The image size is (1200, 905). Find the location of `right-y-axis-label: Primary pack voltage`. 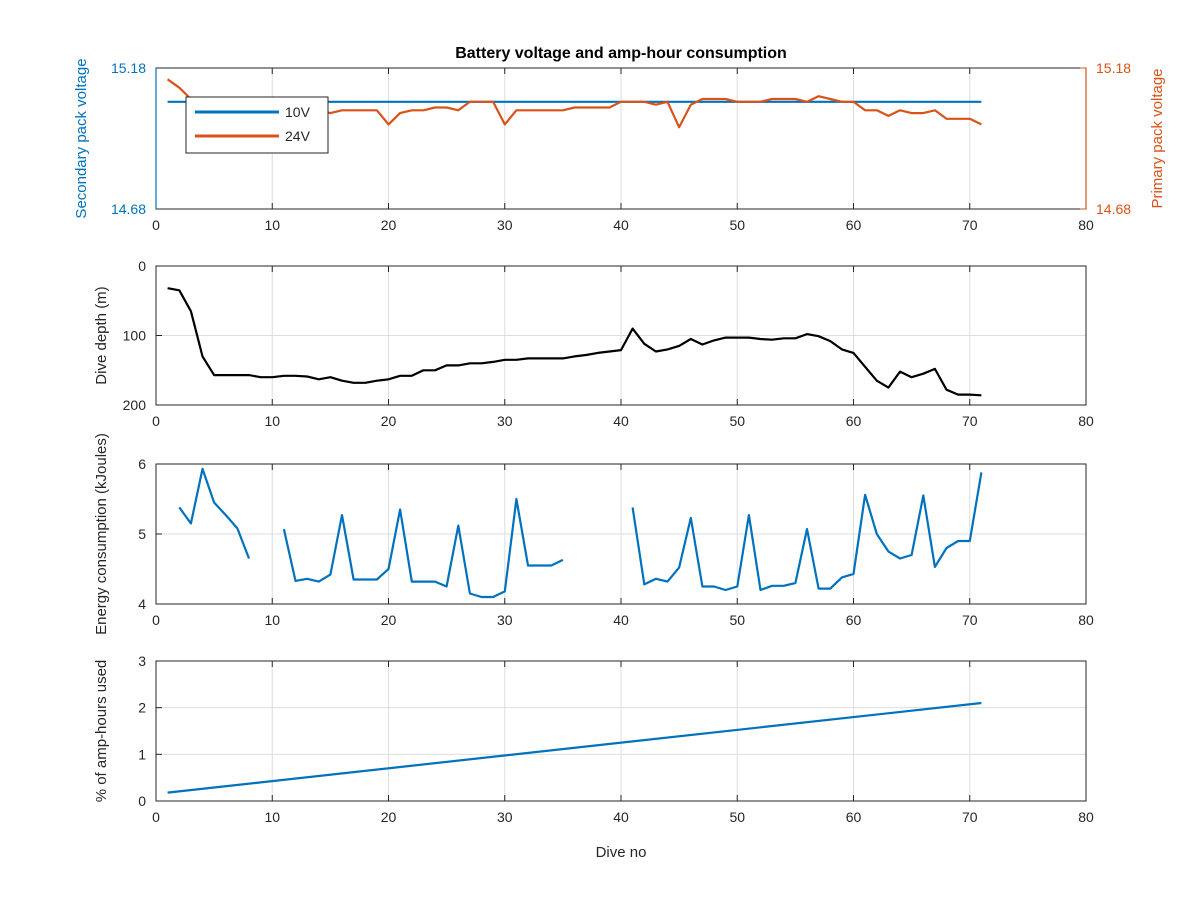

right-y-axis-label: Primary pack voltage is located at coordinates (1157, 138).